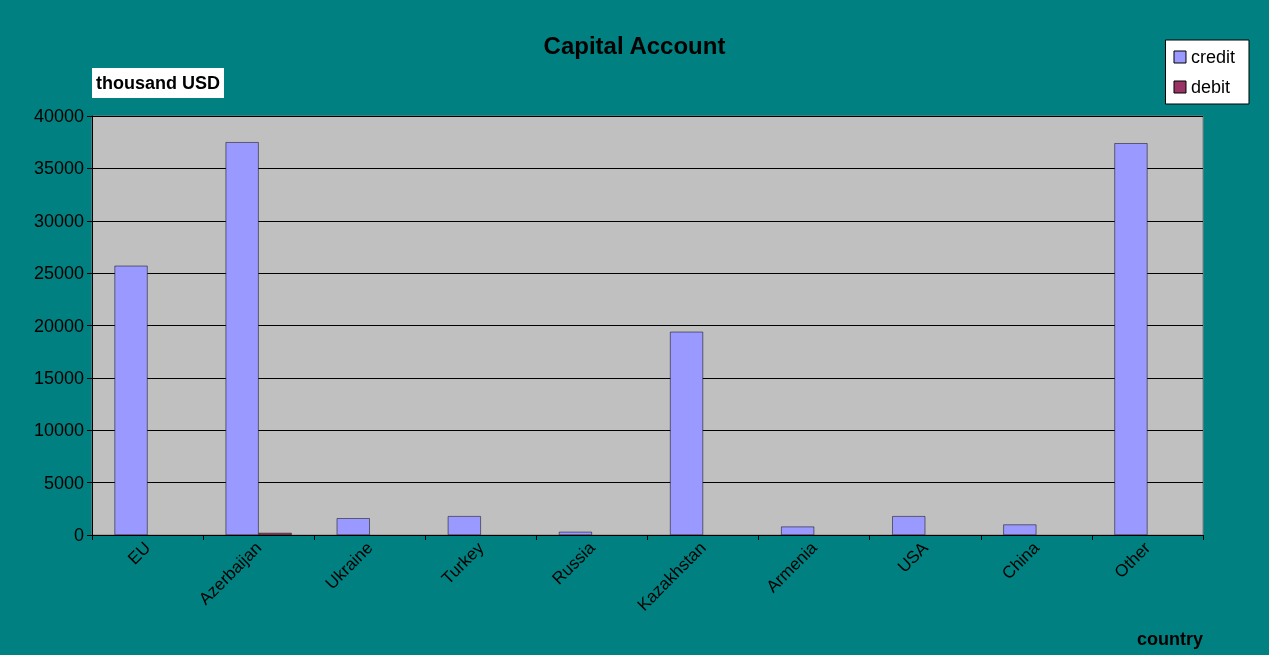  I want to click on y-tick-label: 20000, so click(58, 325).